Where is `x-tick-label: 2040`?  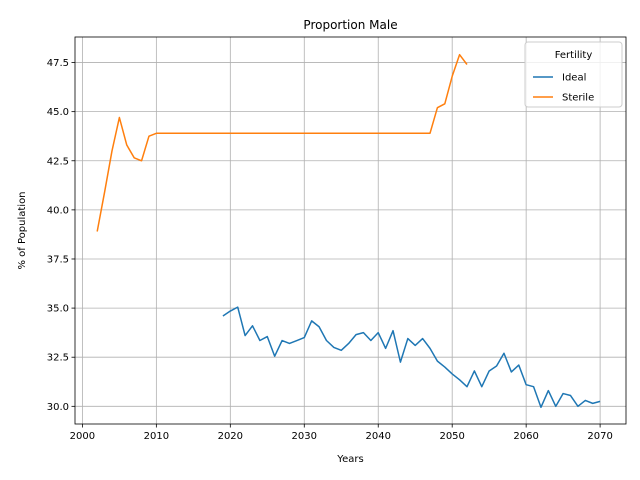 x-tick-label: 2040 is located at coordinates (378, 436).